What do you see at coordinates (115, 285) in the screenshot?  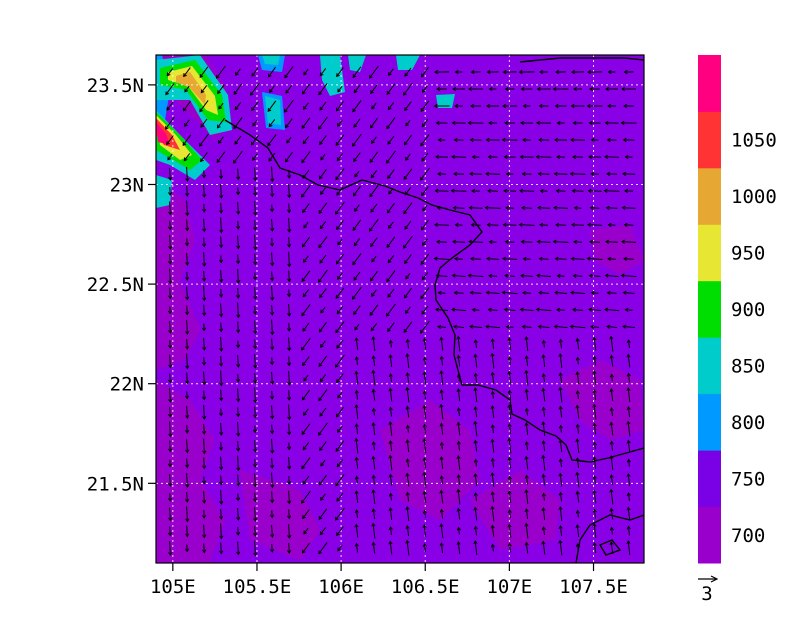 I see `lat-tick-label-2: 22.5N` at bounding box center [115, 285].